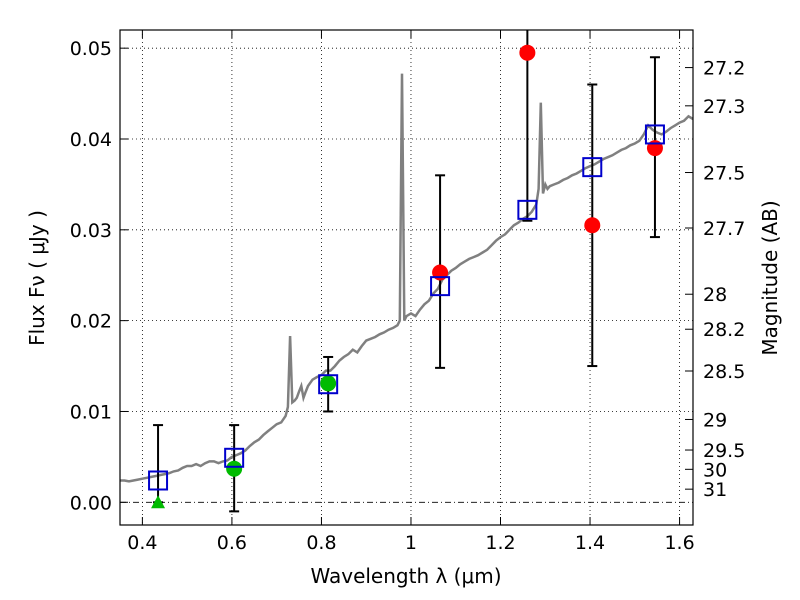  I want to click on right-tick-label: 28, so click(715, 295).